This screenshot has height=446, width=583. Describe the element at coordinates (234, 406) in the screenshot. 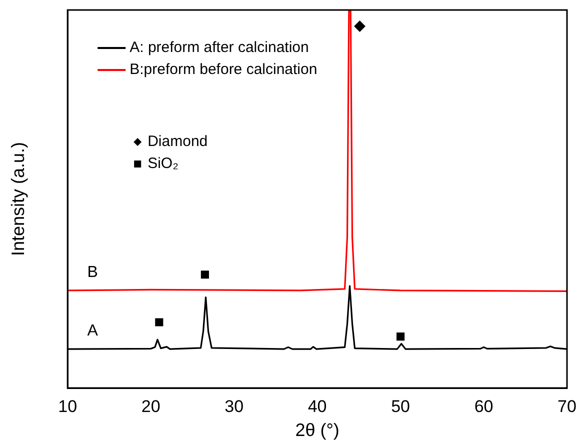

I see `x-tick-label: 30` at that location.